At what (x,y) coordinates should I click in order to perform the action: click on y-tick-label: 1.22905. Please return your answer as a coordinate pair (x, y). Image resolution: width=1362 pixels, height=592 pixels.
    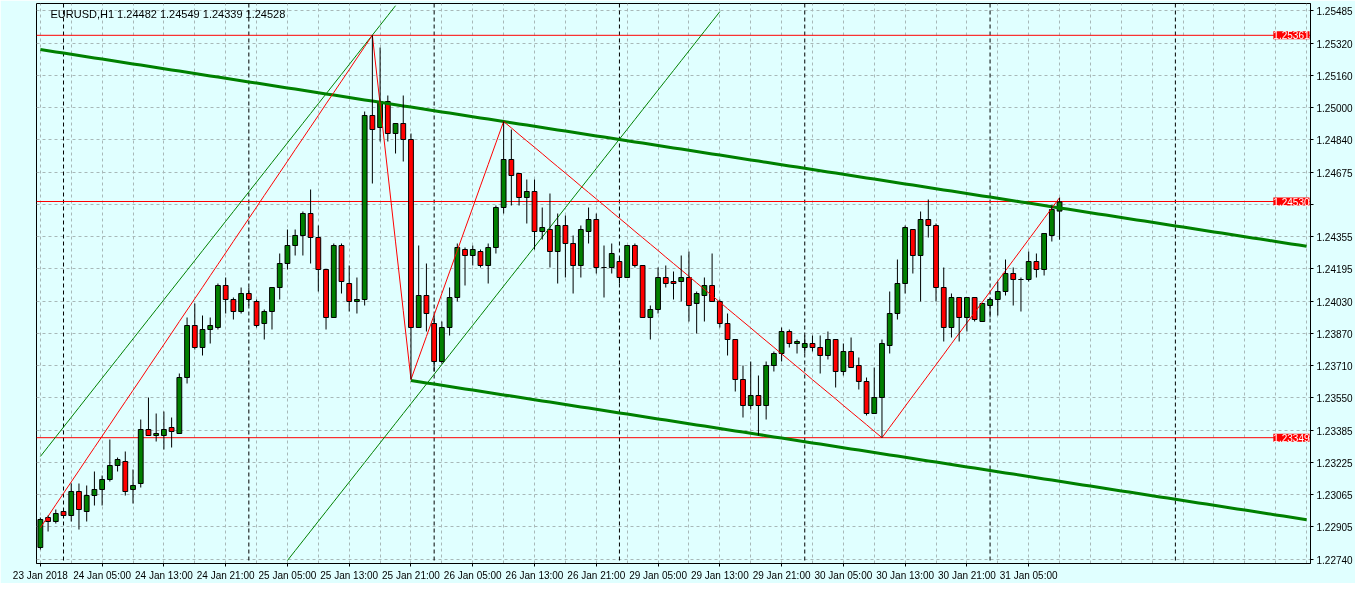
    Looking at the image, I should click on (1335, 527).